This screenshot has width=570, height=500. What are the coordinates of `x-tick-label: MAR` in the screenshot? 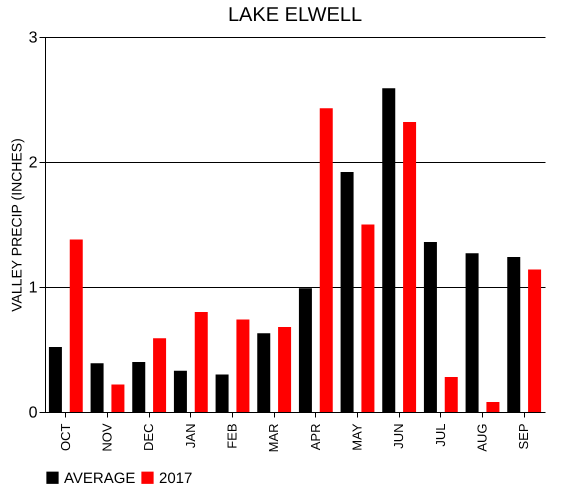 It's located at (274, 438).